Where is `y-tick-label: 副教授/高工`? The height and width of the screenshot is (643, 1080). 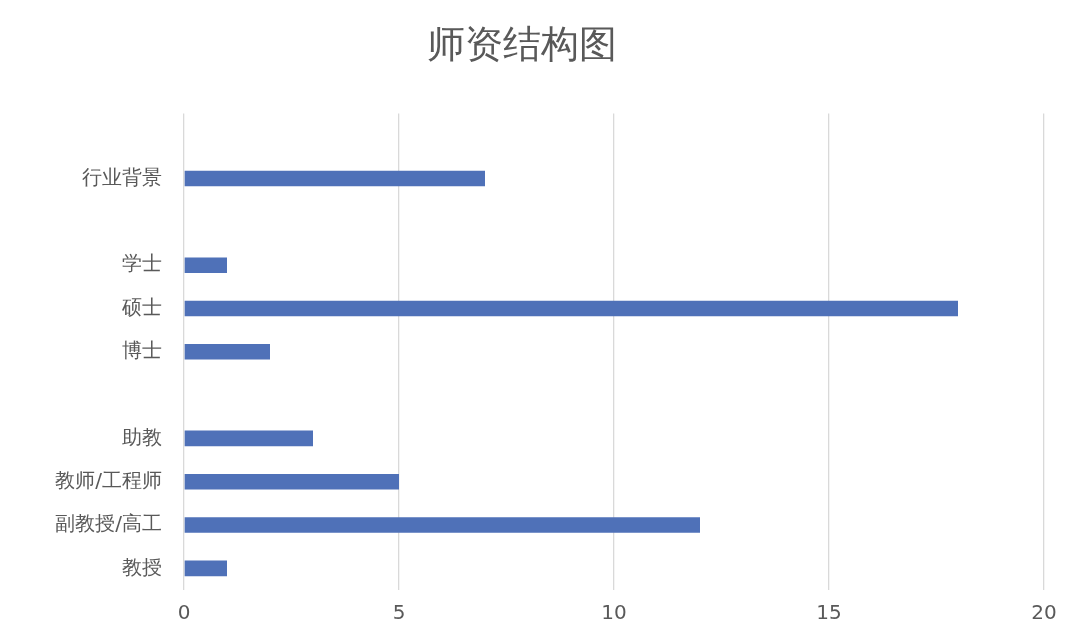 y-tick-label: 副教授/高工 is located at coordinates (108, 523).